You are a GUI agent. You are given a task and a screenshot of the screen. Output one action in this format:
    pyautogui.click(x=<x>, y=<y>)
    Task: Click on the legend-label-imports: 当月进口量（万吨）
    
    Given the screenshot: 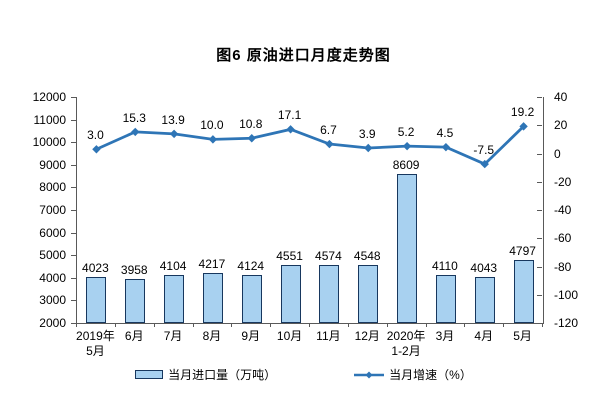 What is the action you would take?
    pyautogui.click(x=222, y=374)
    